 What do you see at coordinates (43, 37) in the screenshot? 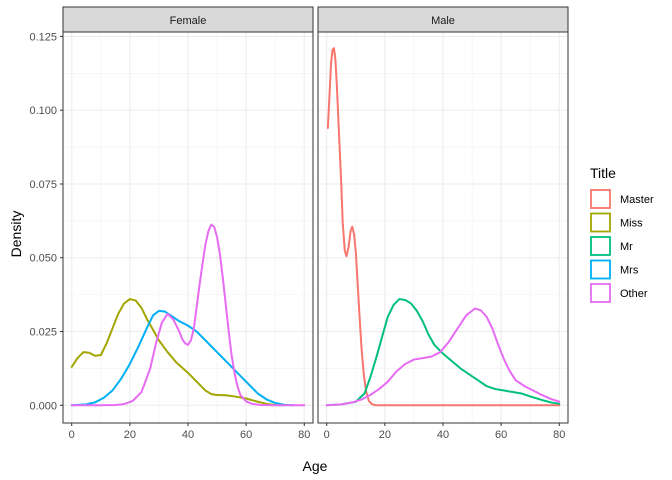
I see `y-tick-label: 0.125` at bounding box center [43, 37].